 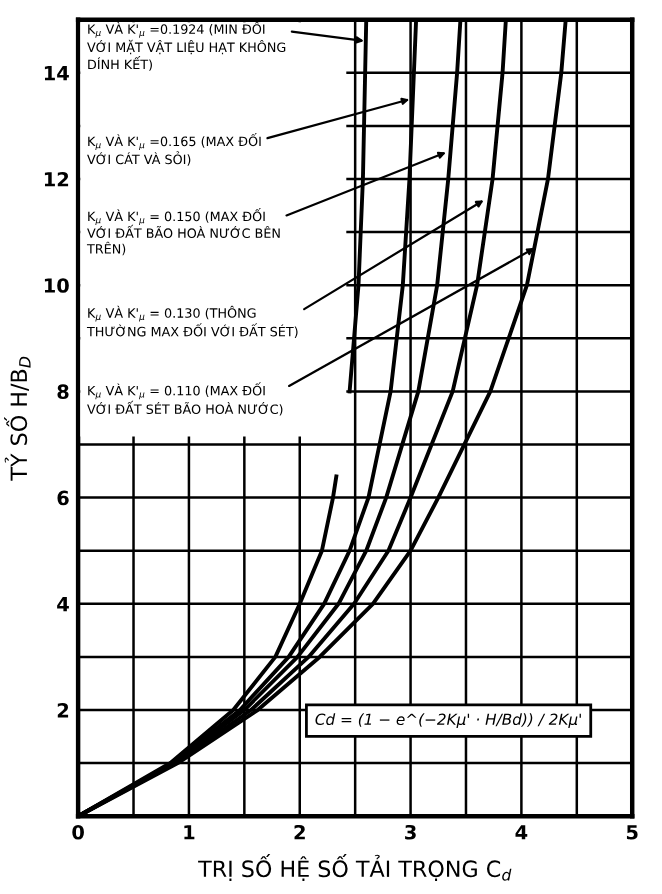 I want to click on y-tick-label: 14, so click(x=56, y=73).